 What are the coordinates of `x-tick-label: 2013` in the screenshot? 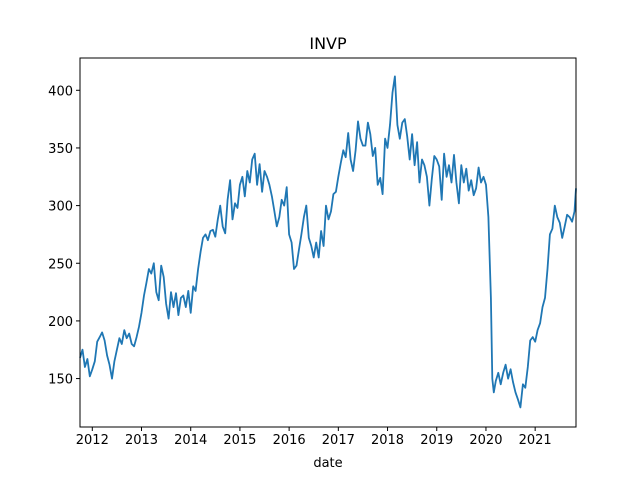 It's located at (141, 440).